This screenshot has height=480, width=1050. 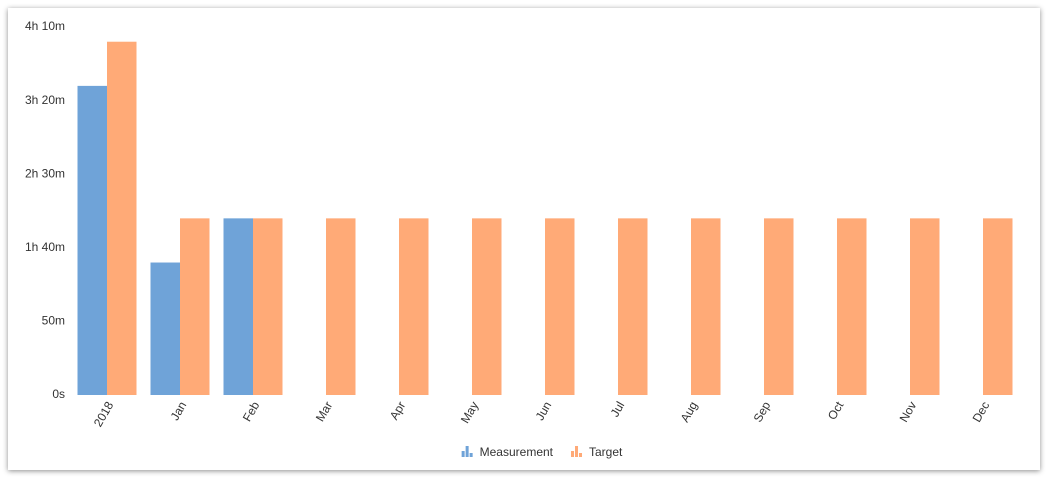 What do you see at coordinates (45, 100) in the screenshot?
I see `y-tick-label: 3h 20m` at bounding box center [45, 100].